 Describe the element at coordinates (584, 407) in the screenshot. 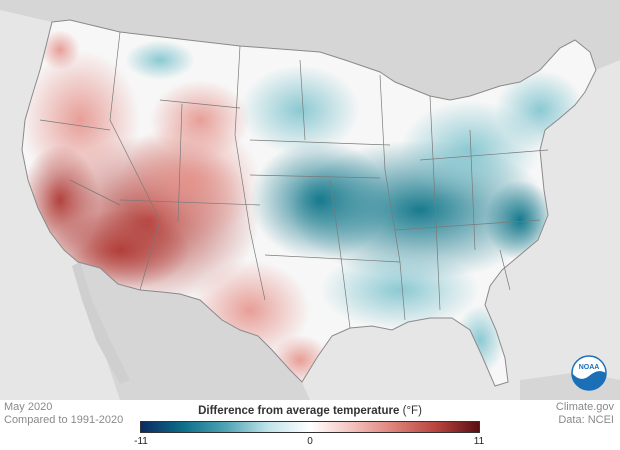

I see `credit-site: Climate.gov` at that location.